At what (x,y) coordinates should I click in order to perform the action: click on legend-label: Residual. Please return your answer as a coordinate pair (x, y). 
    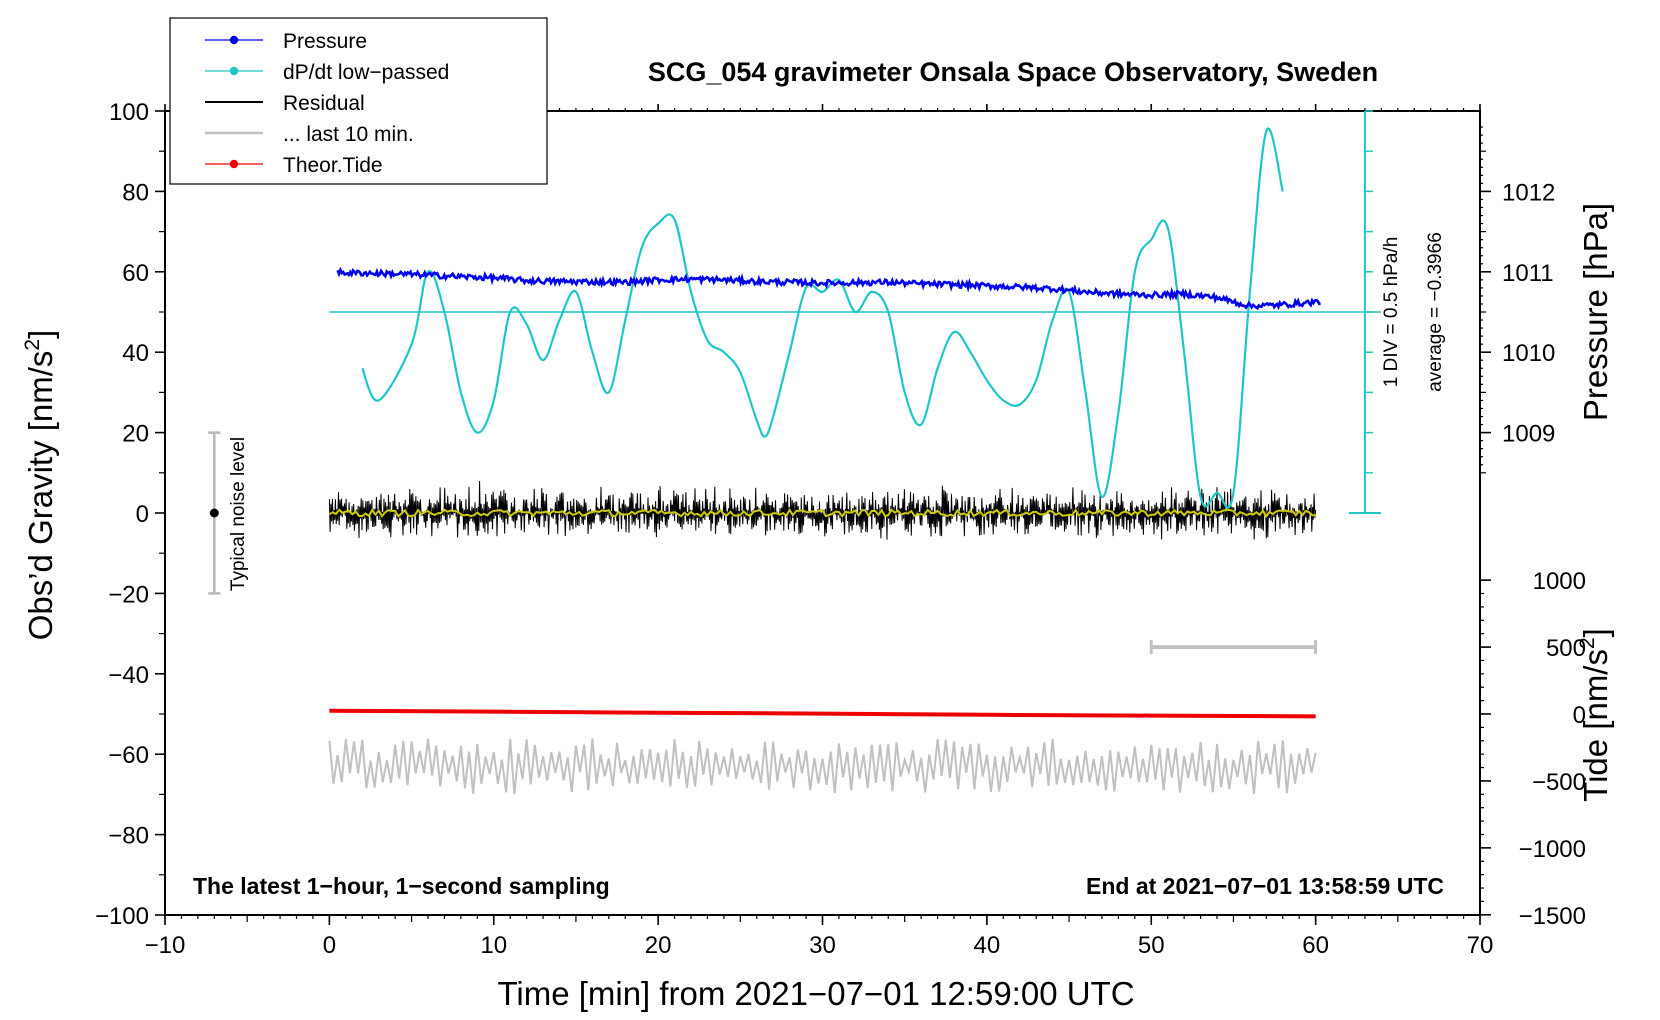
    Looking at the image, I should click on (324, 103).